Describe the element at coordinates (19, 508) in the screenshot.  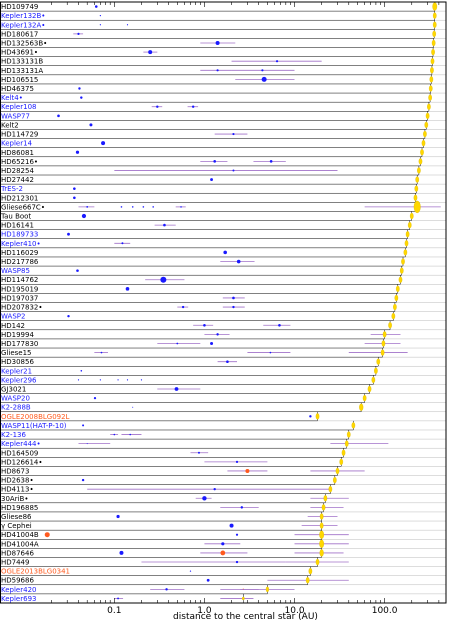
I see `star-label: HD196885` at that location.